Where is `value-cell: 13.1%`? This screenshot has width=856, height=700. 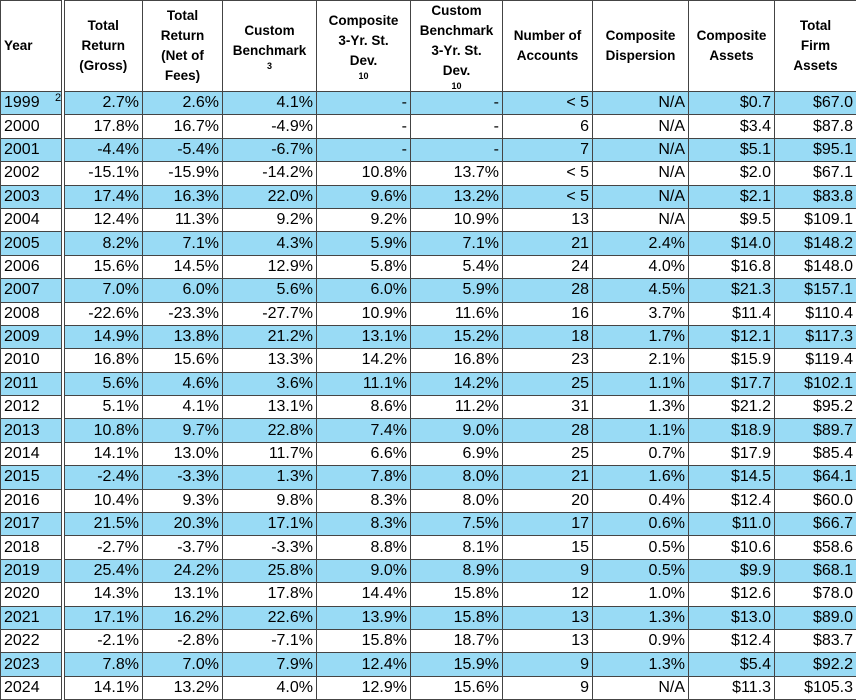
value-cell: 13.1% is located at coordinates (270, 407).